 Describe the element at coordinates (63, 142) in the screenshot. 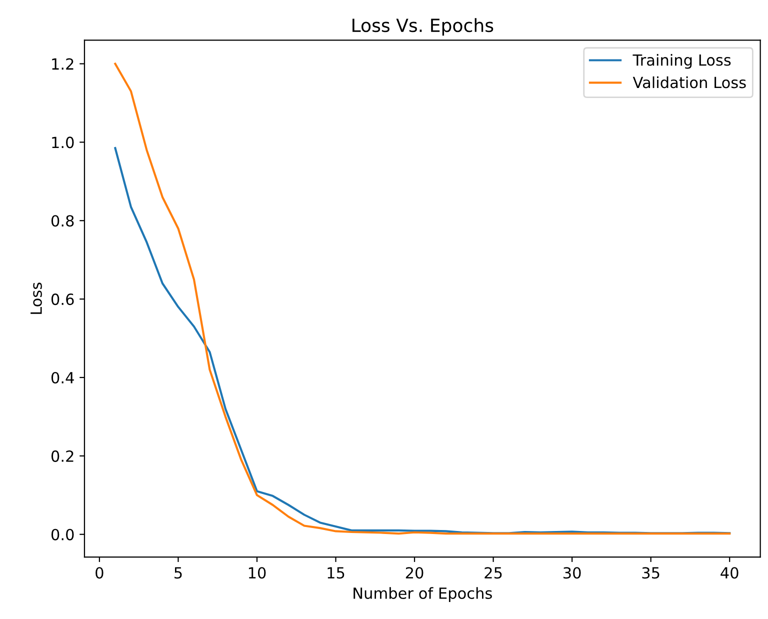

I see `y-tick-label: 1.0` at that location.